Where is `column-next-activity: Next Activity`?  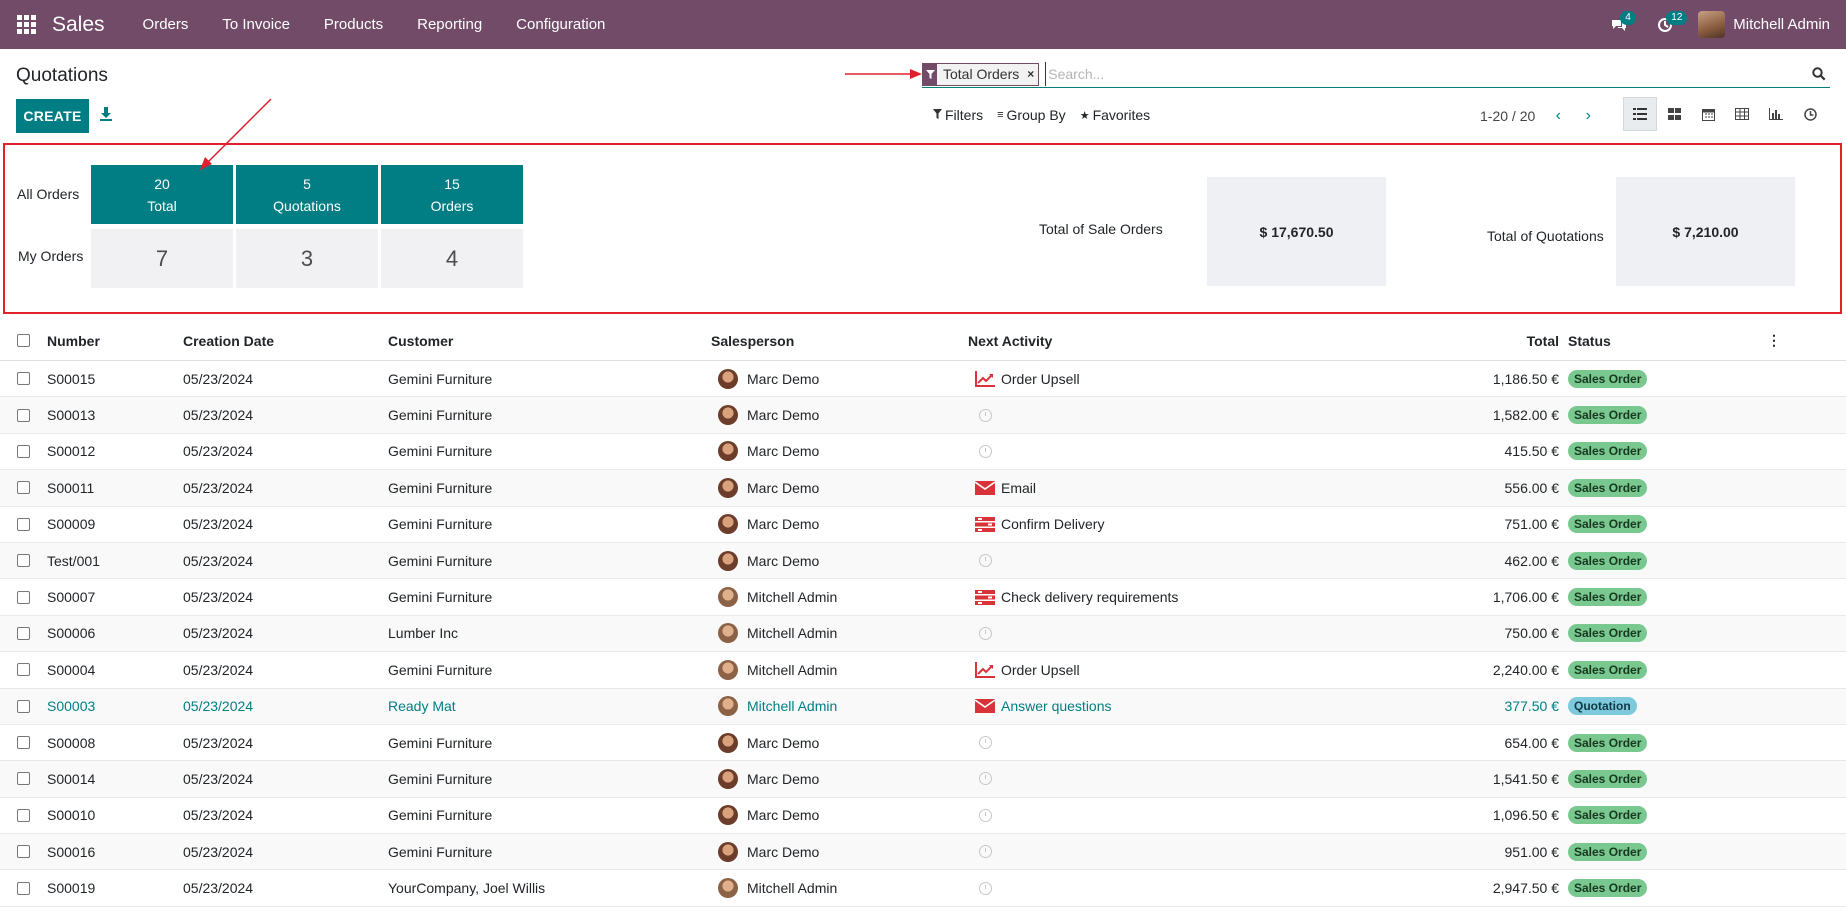
column-next-activity: Next Activity is located at coordinates (1010, 340).